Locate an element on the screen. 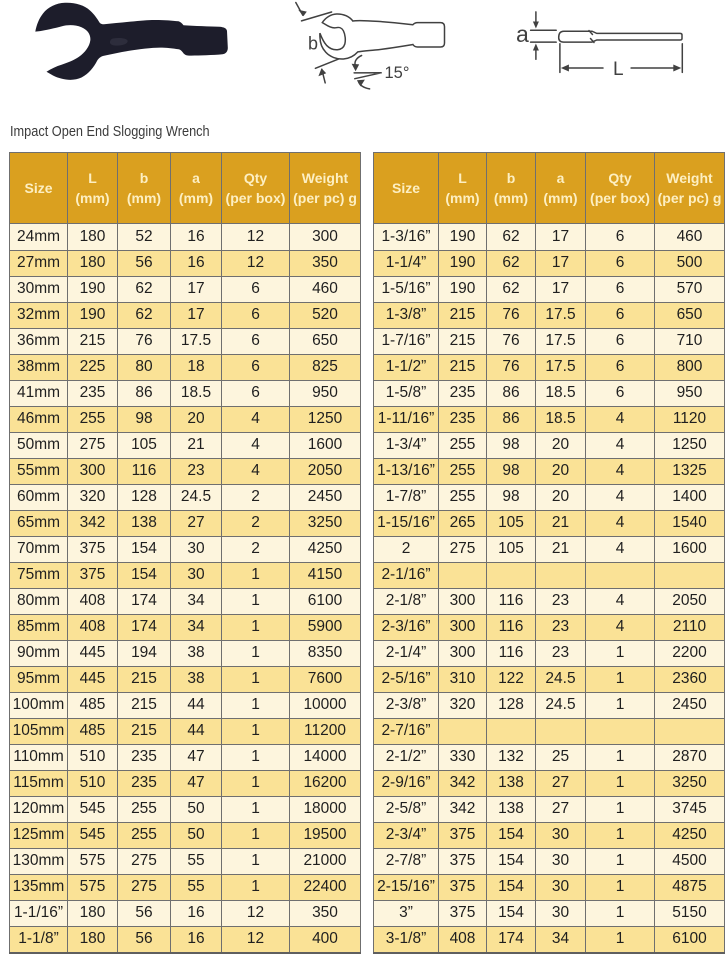 The height and width of the screenshot is (960, 727). svg-text: b is located at coordinates (313, 44).